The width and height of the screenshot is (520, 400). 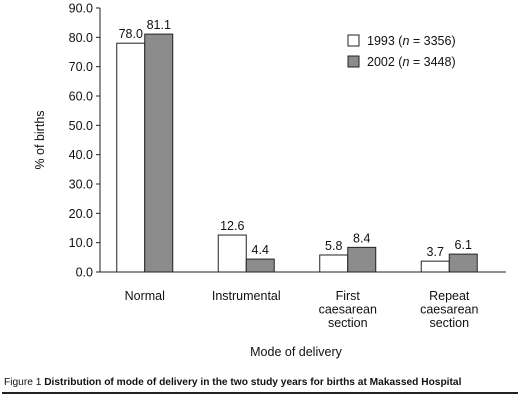 What do you see at coordinates (435, 252) in the screenshot?
I see `data-label: 3.7` at bounding box center [435, 252].